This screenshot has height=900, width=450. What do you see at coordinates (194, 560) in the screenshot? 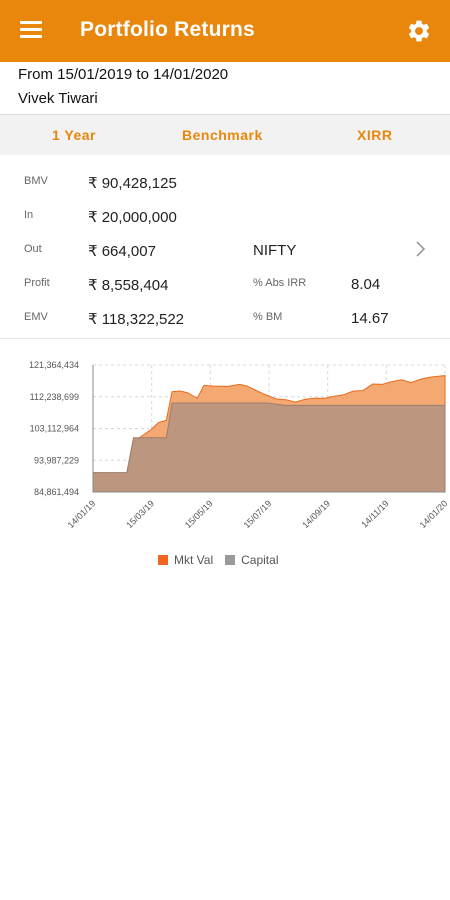
I see `legend-label-mkt-val: Mkt Val` at bounding box center [194, 560].